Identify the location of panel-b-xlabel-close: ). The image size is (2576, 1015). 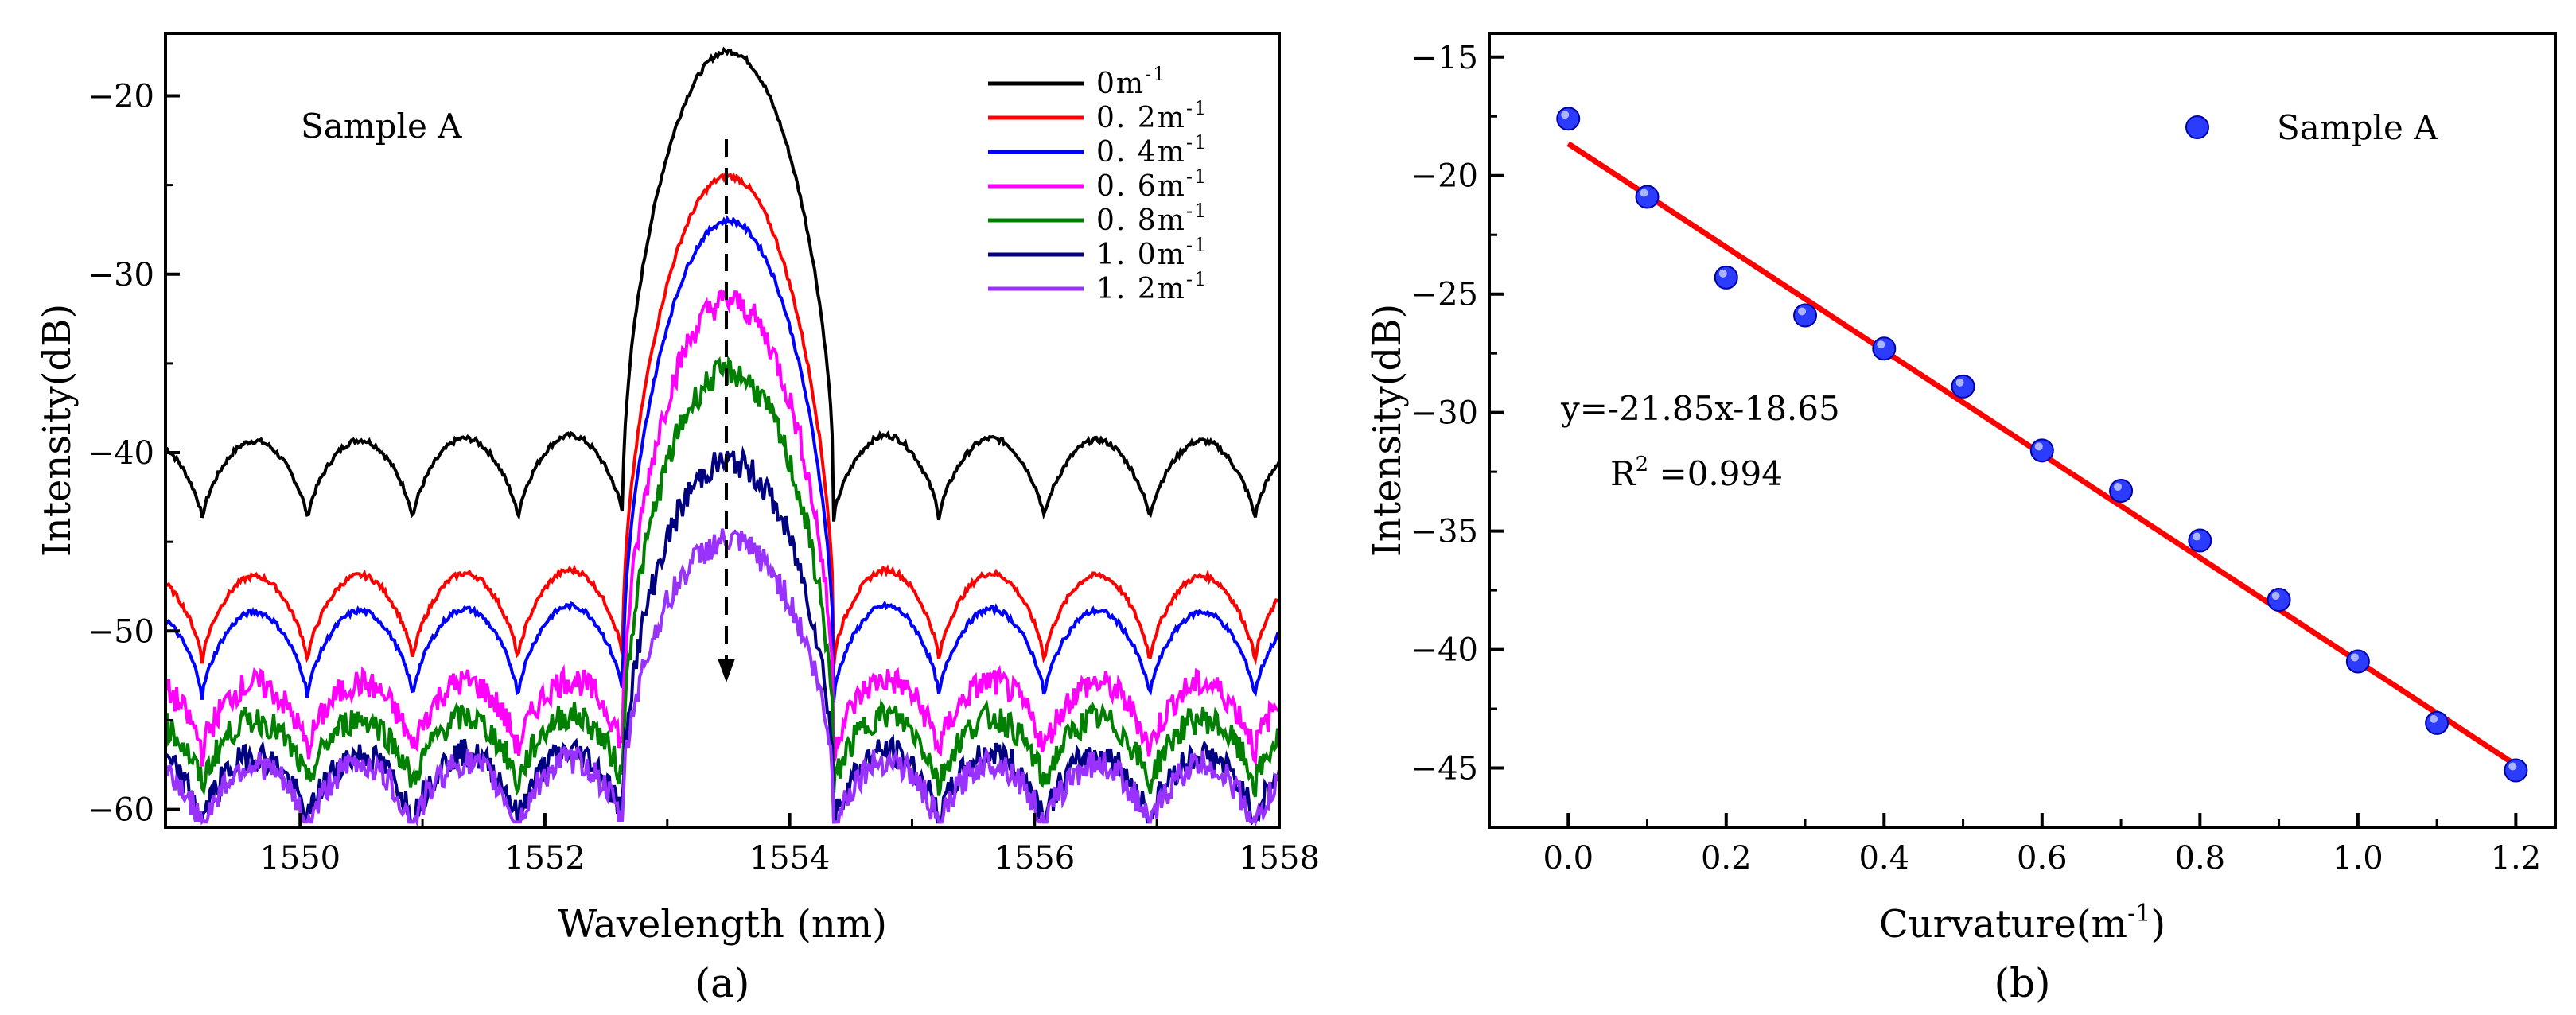
(2158, 924).